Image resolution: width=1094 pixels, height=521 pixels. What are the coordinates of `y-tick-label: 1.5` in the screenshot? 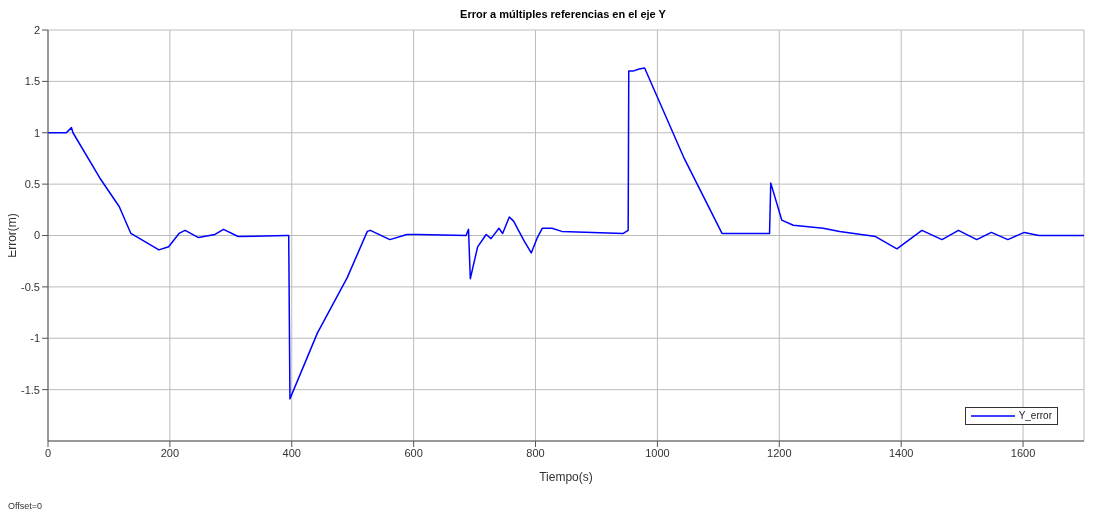 It's located at (32, 81).